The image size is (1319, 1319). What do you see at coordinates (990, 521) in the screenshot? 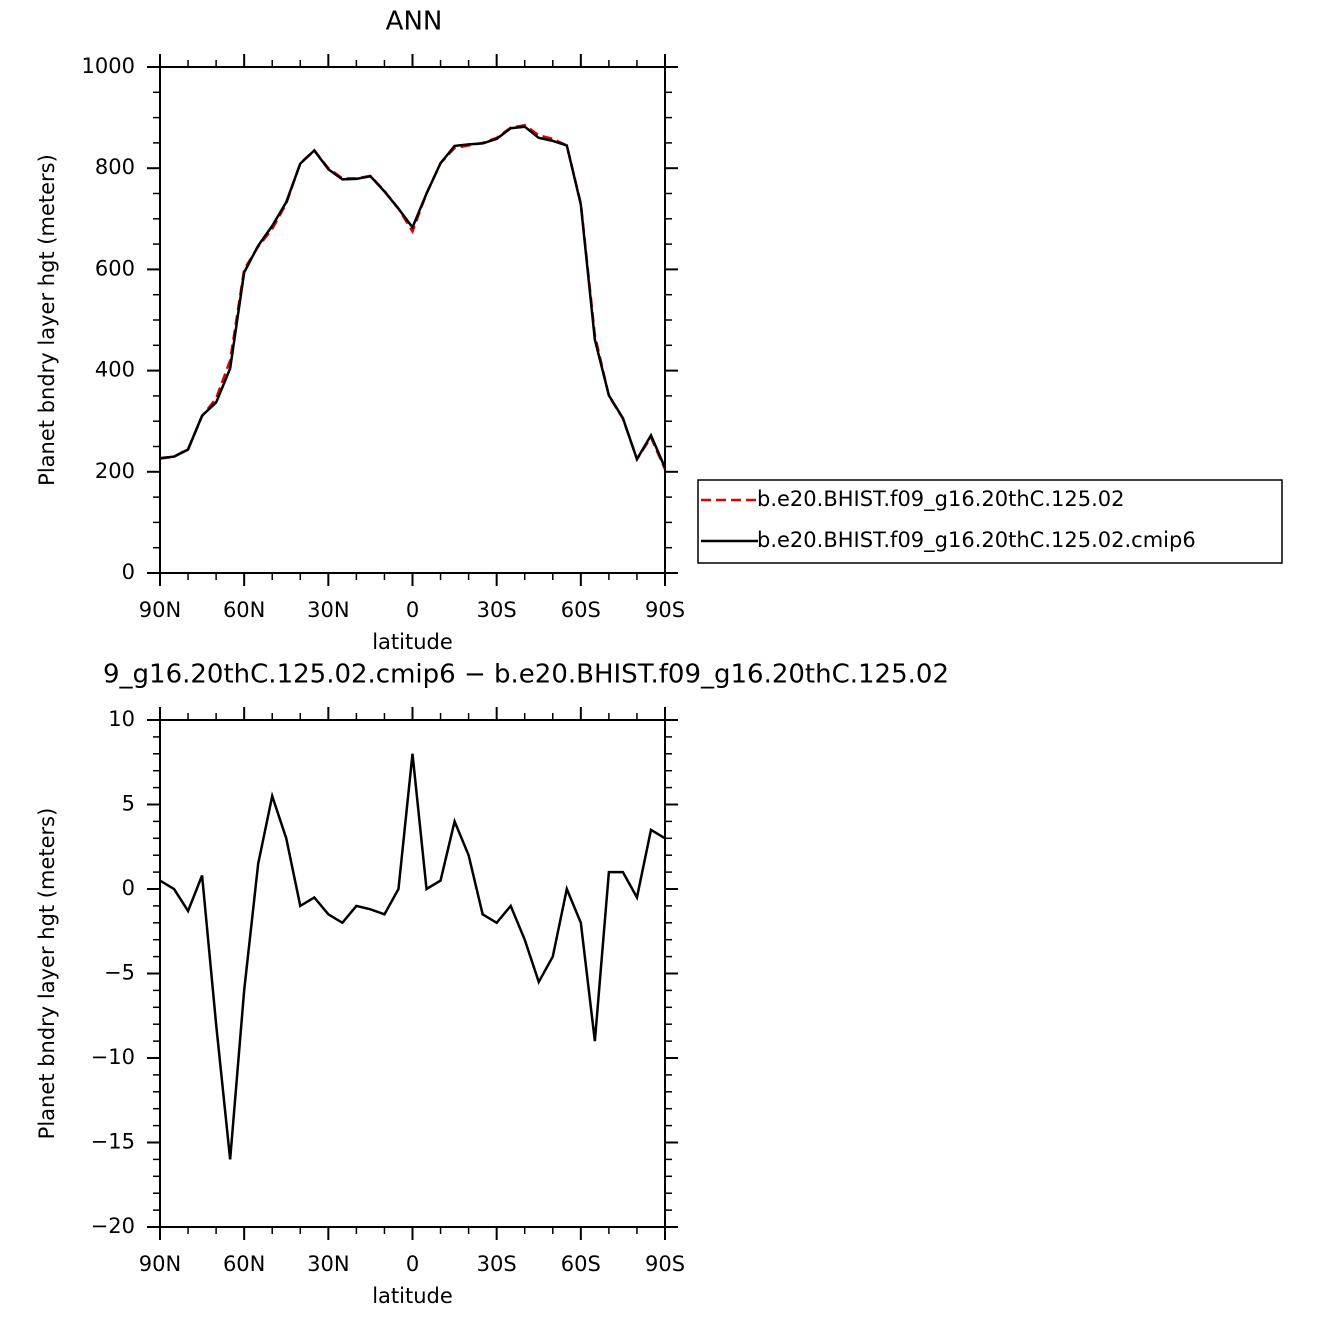
I see `legend-box` at bounding box center [990, 521].